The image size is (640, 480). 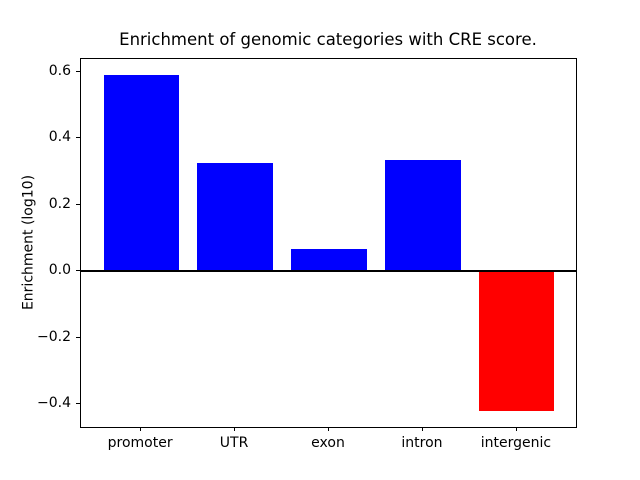 I want to click on y-tick-label: 0.2, so click(x=59, y=203).